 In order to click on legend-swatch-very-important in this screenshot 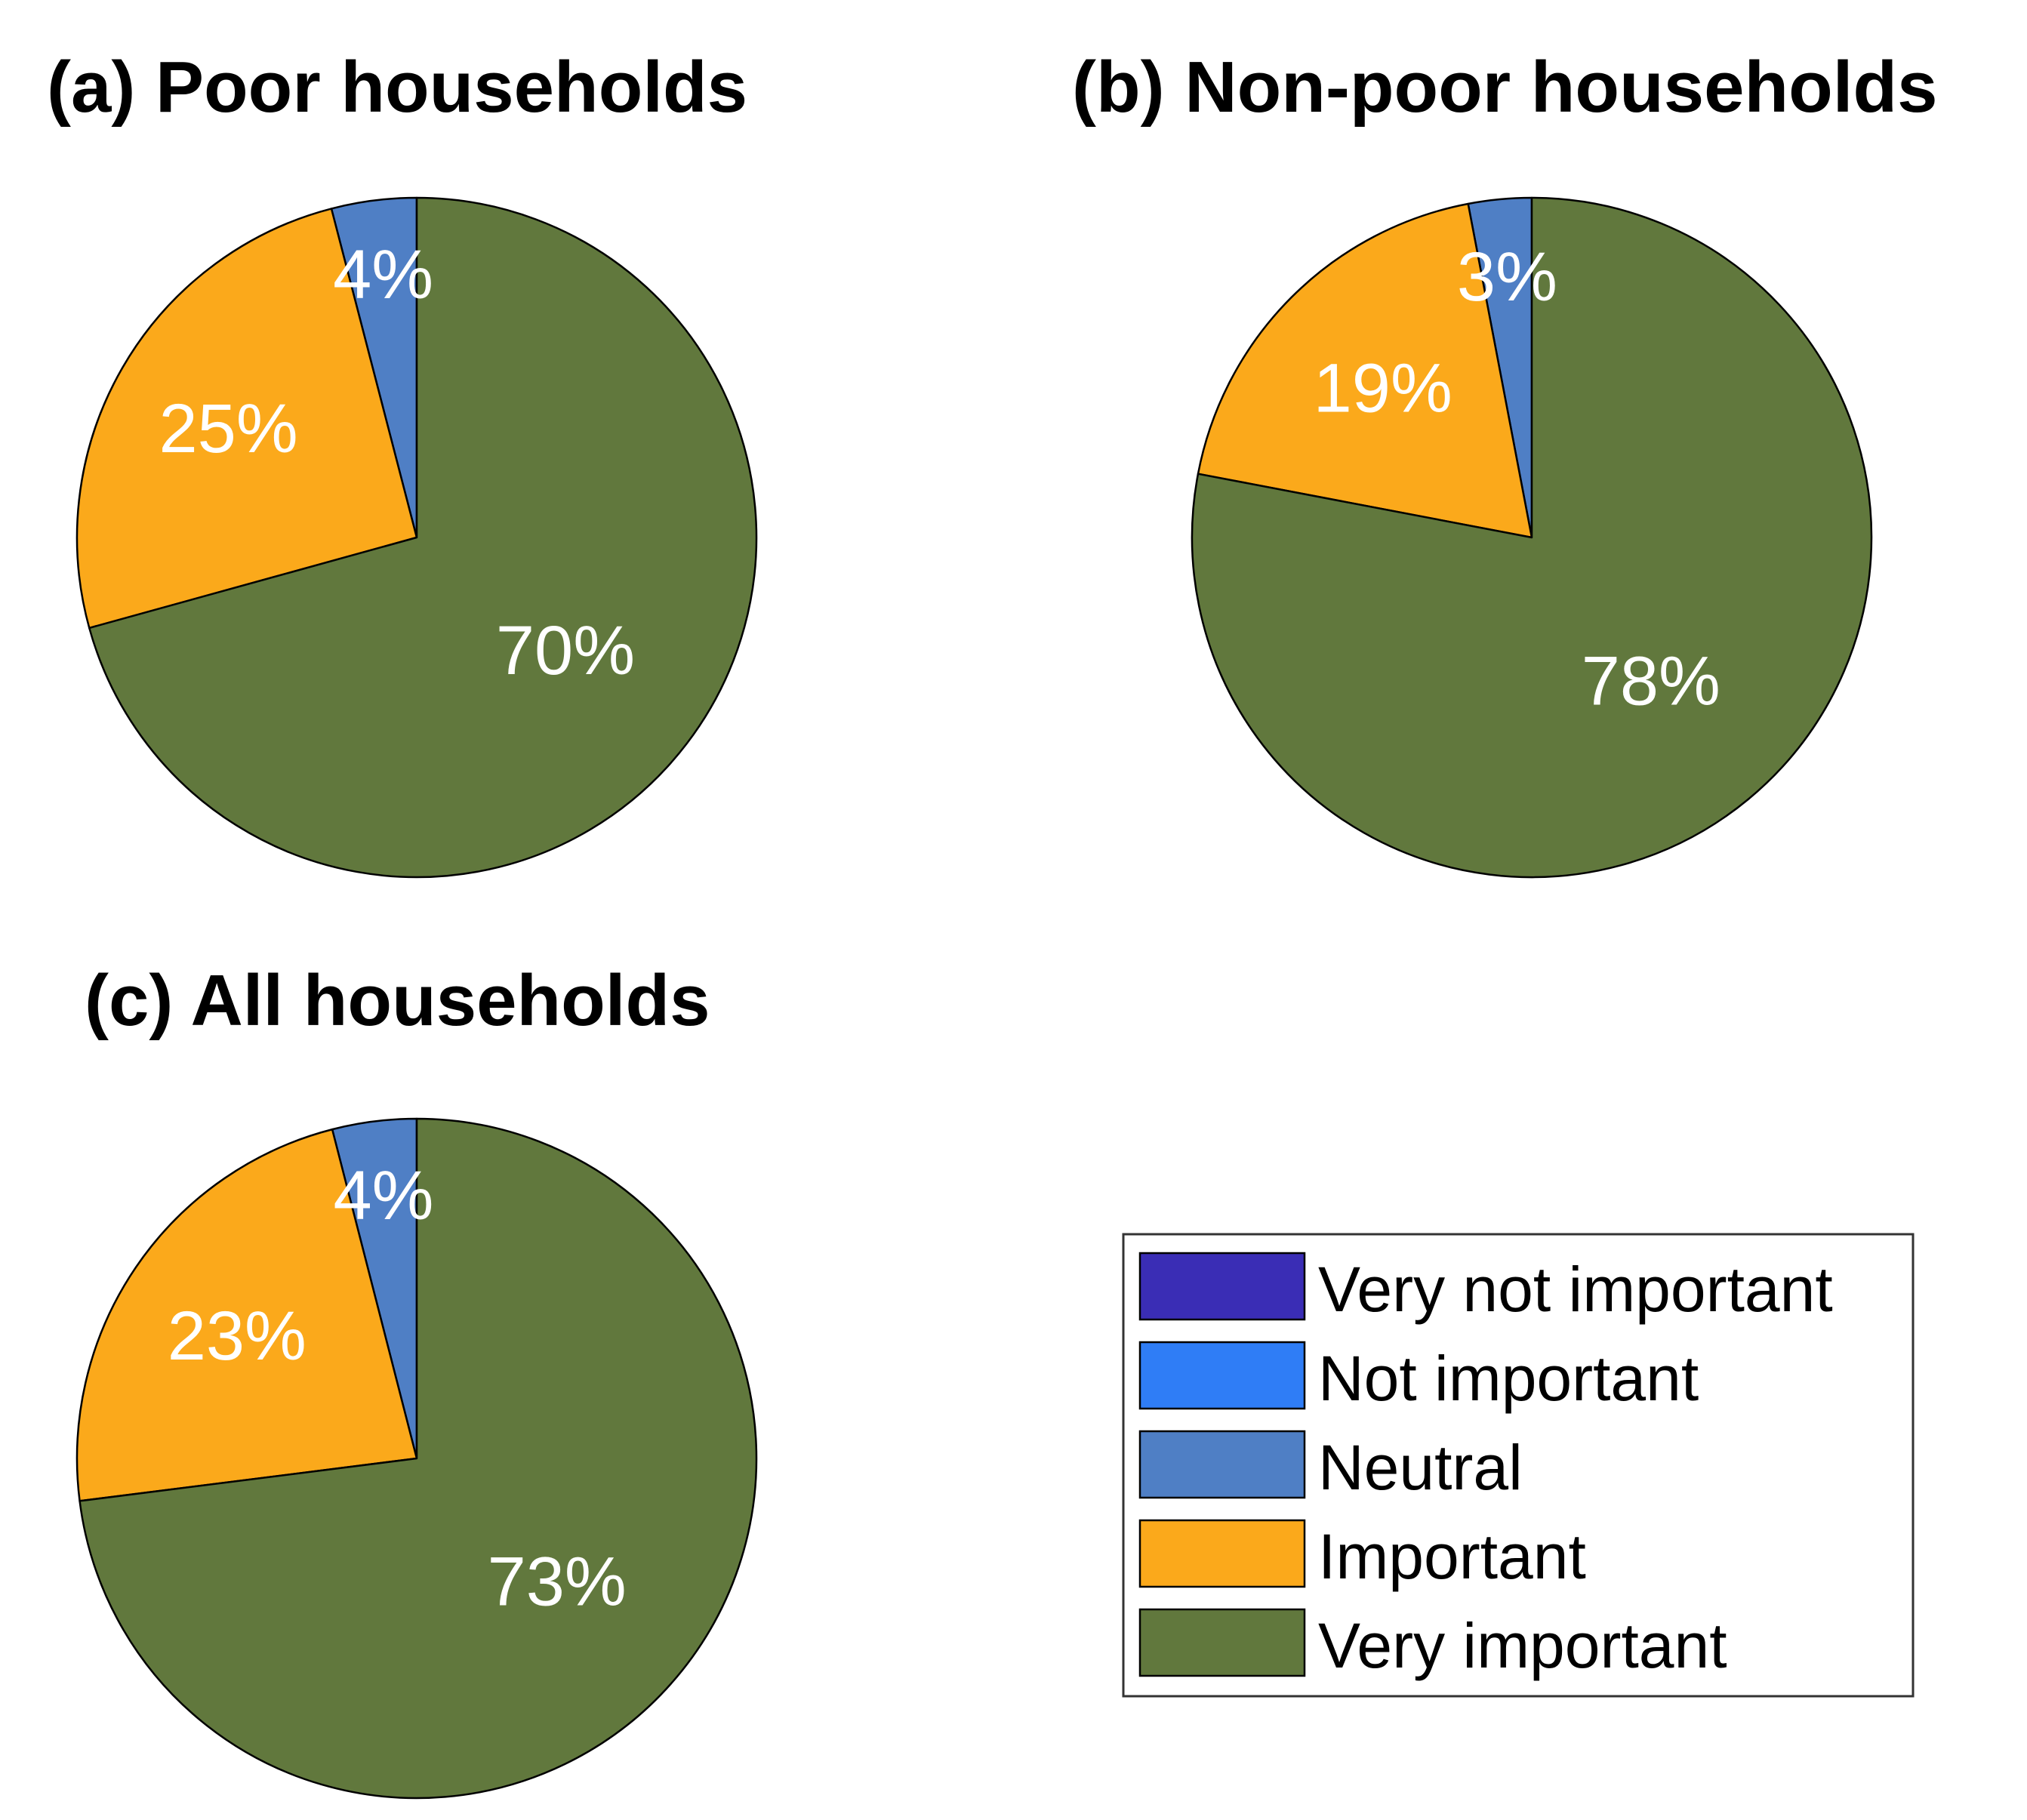, I will do `click(1222, 1642)`.